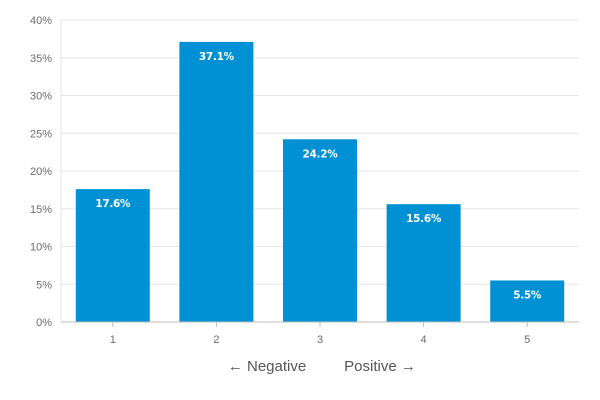 This screenshot has width=600, height=400. Describe the element at coordinates (113, 204) in the screenshot. I see `bar-data-label: 17.6%` at that location.